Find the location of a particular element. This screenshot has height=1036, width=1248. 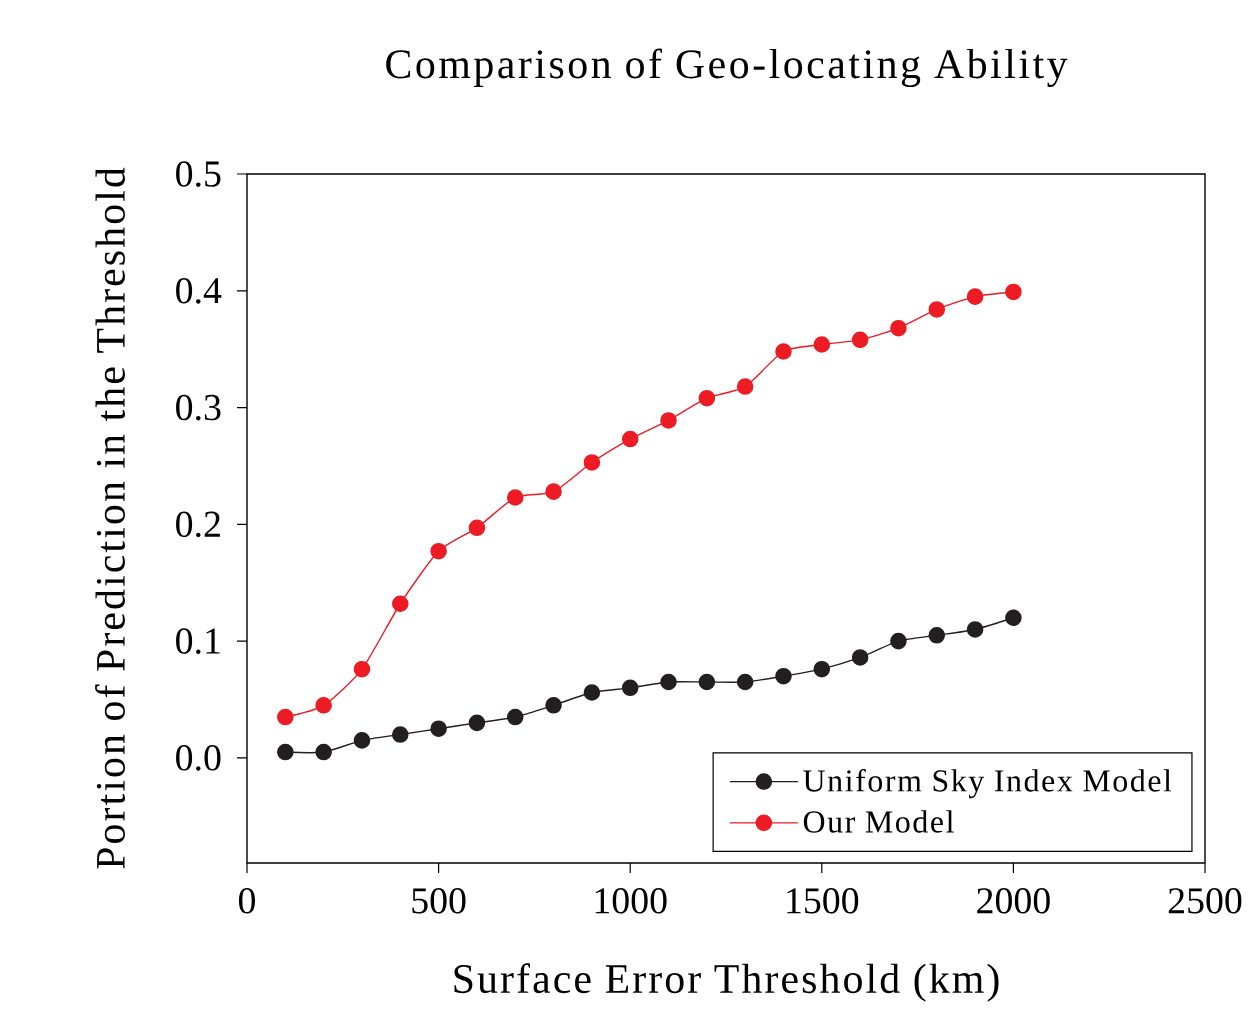

y-tick-label: 0.5 is located at coordinates (198, 174).